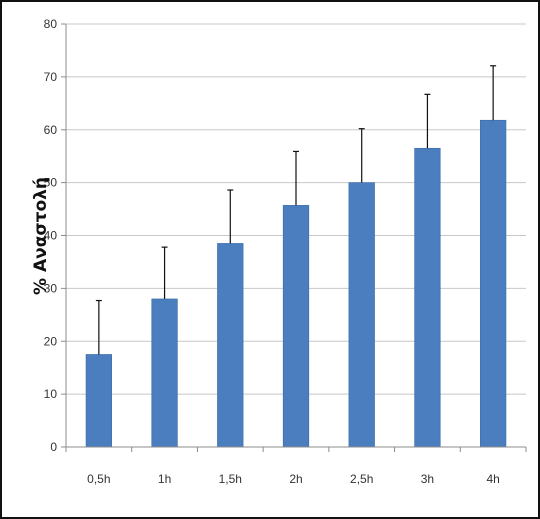 This screenshot has width=540, height=519. Describe the element at coordinates (51, 24) in the screenshot. I see `y-tick-label: 80` at that location.